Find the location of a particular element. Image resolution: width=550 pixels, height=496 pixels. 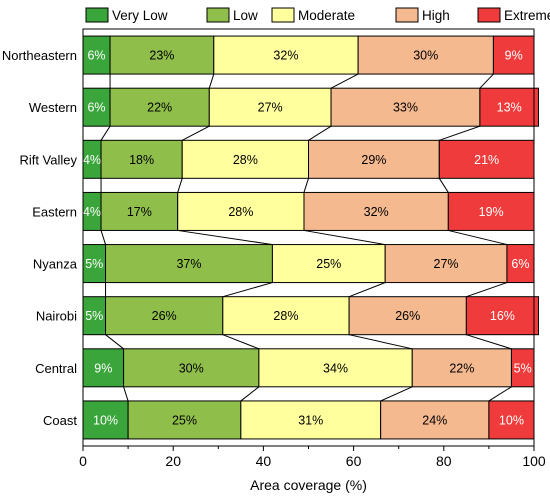

y-tick-label: Nairobi is located at coordinates (56, 316).